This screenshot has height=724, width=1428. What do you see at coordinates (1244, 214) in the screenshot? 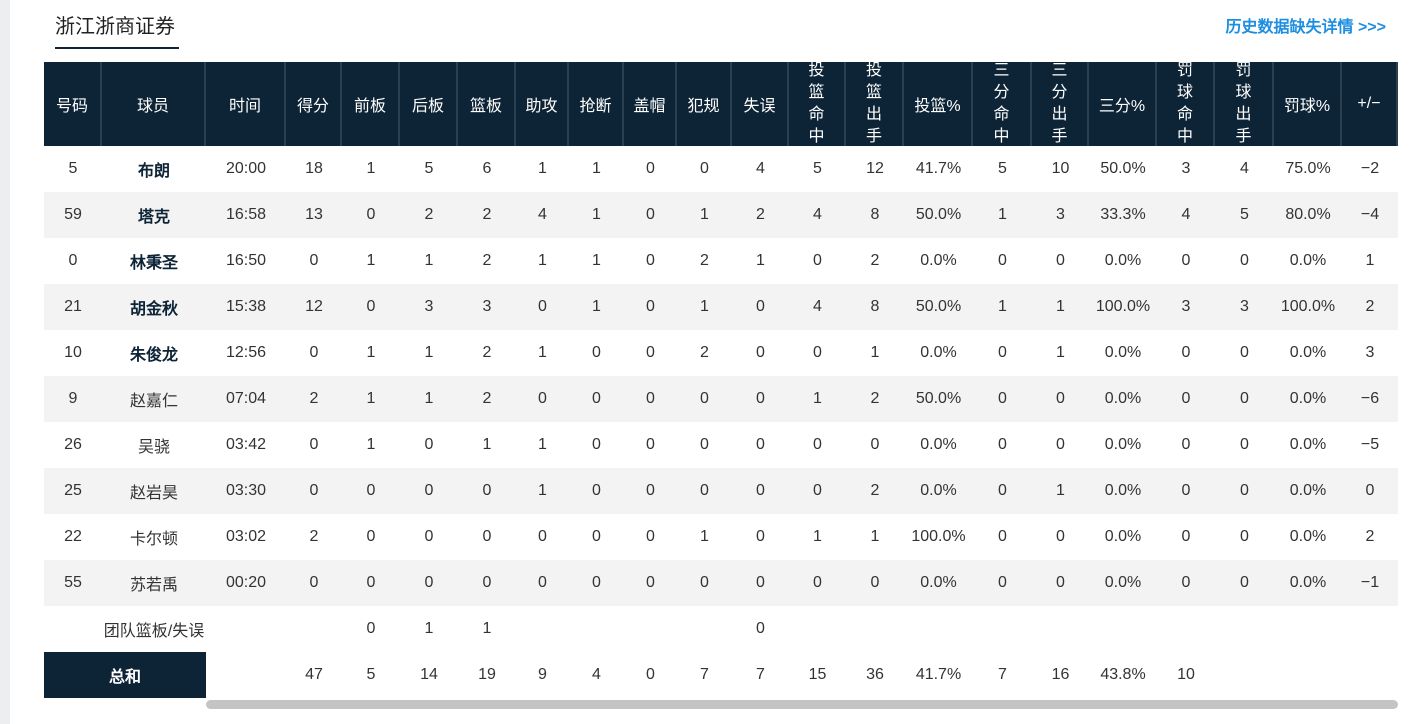
I see `table-cell: 5` at bounding box center [1244, 214].